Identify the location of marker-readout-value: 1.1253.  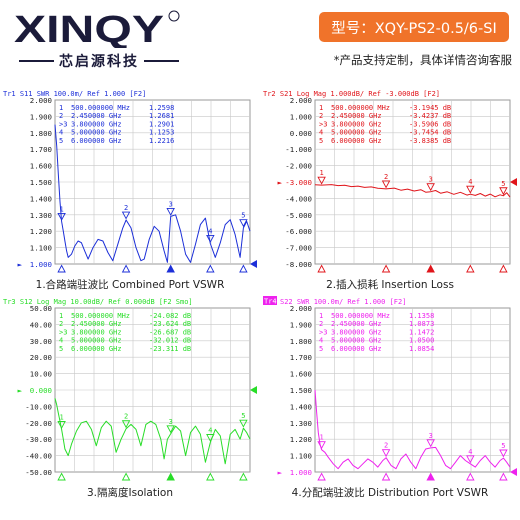
(161, 133).